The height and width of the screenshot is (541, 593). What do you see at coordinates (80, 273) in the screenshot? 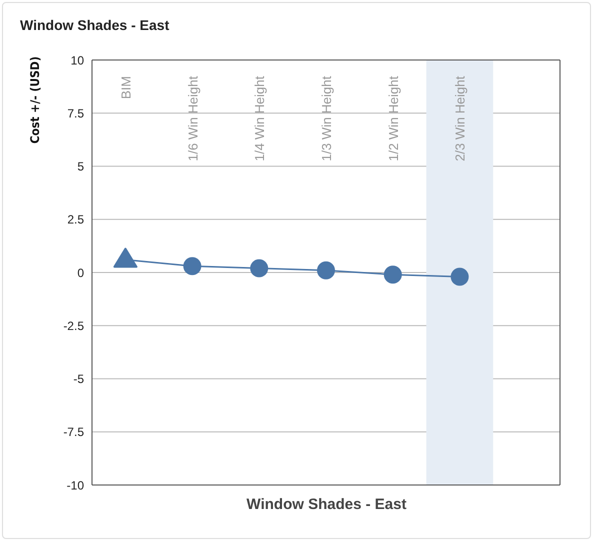
I see `y-tick-label: 0` at bounding box center [80, 273].